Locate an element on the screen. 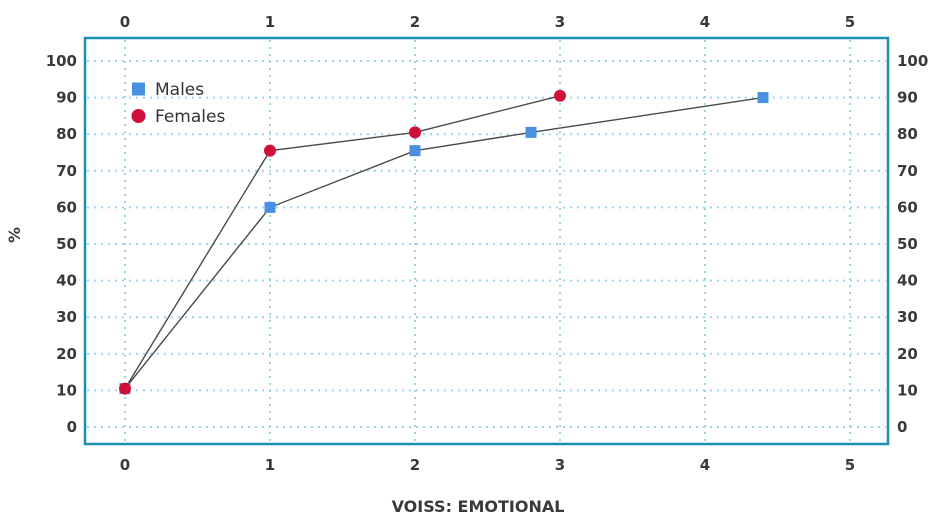  y-tick-label-right: 10 is located at coordinates (907, 390).